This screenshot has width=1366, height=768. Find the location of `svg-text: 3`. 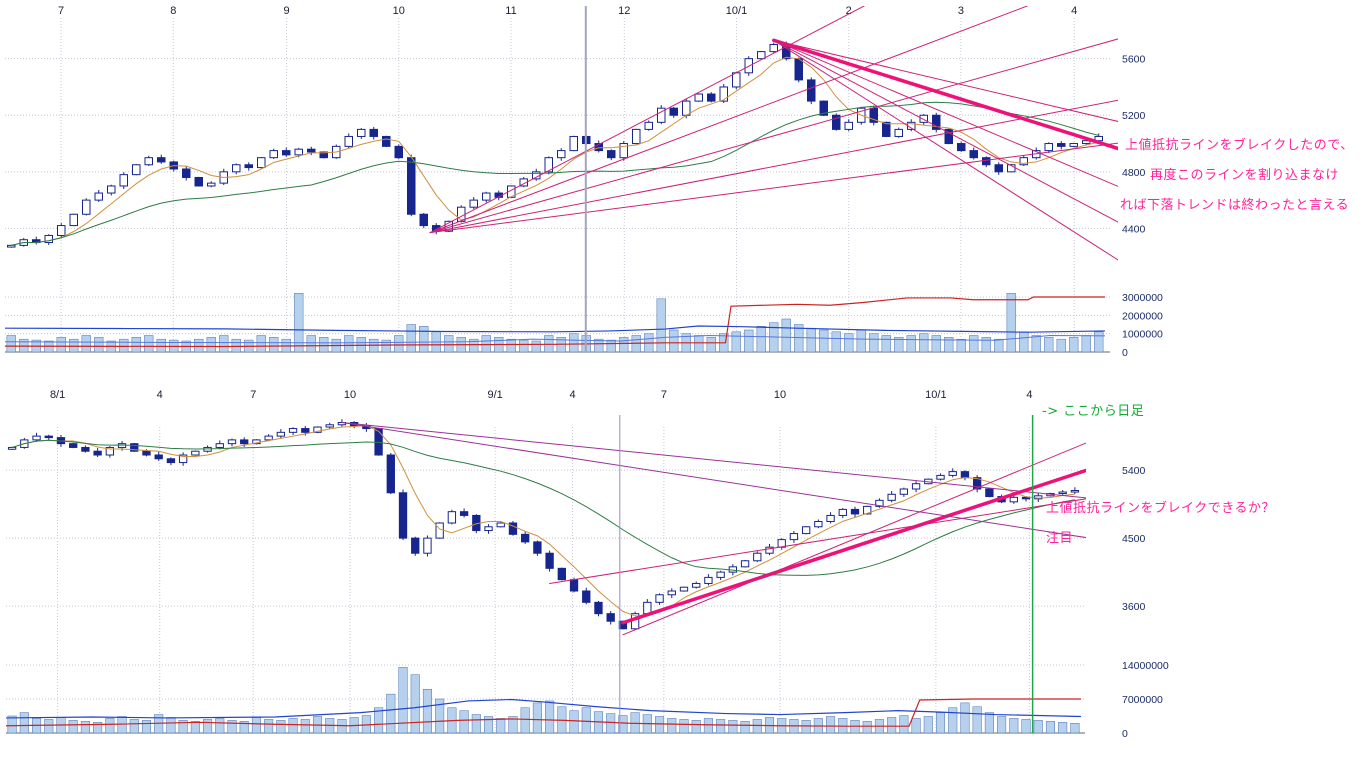

svg-text: 3 is located at coordinates (961, 11).